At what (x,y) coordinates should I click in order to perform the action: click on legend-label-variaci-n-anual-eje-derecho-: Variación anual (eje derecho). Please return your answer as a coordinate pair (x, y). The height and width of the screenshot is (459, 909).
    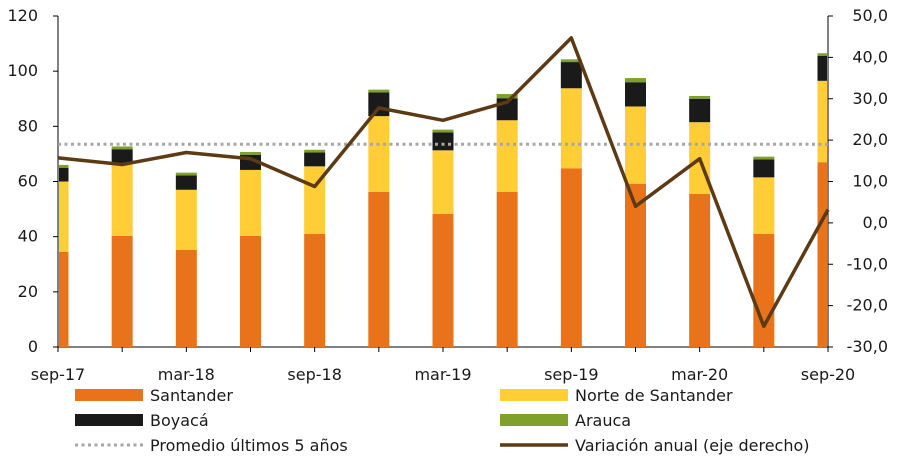
    Looking at the image, I should click on (692, 445).